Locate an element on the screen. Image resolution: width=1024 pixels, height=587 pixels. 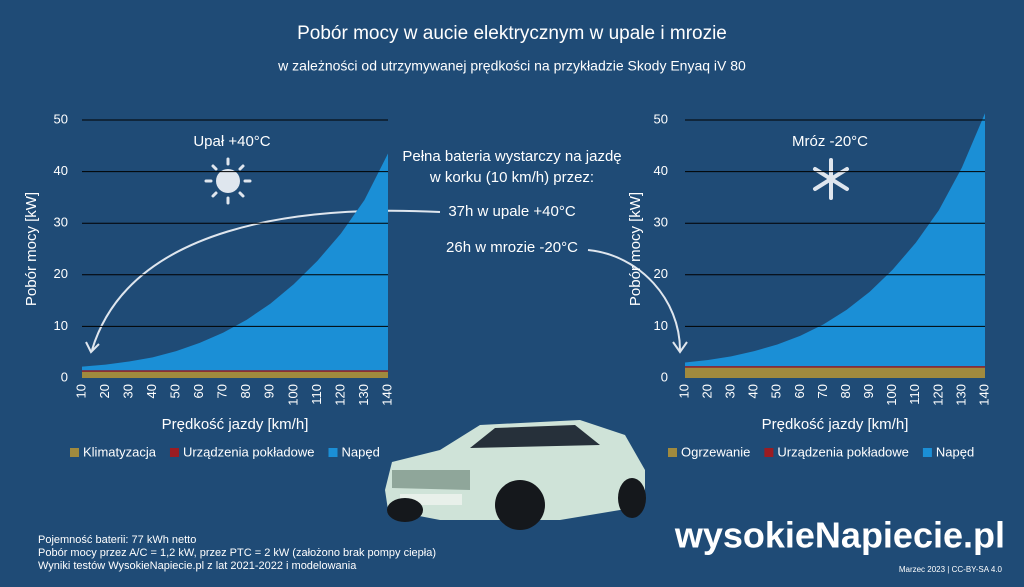
sun-icon is located at coordinates (228, 181).